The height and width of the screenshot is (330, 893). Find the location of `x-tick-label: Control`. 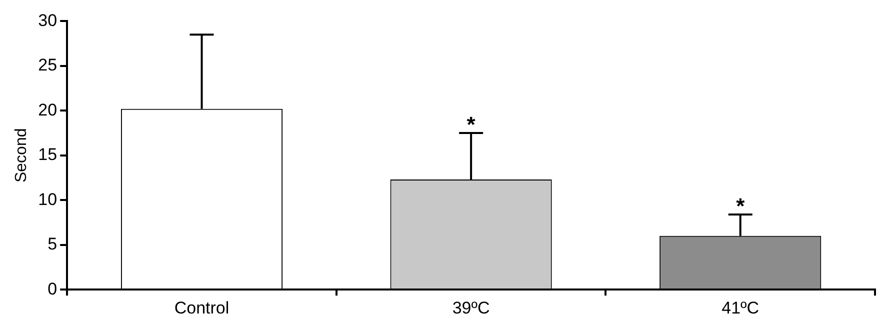

x-tick-label: Control is located at coordinates (202, 308).